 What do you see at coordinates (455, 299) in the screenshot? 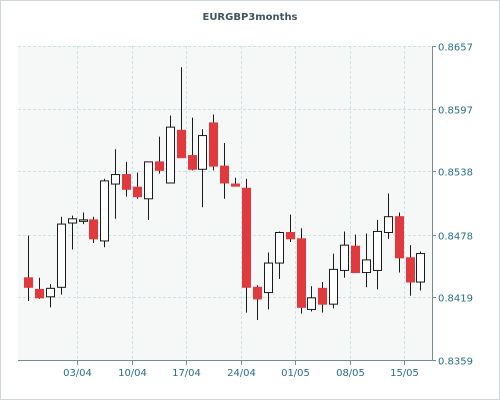
I see `y-tick-label: 0.8419` at bounding box center [455, 299].